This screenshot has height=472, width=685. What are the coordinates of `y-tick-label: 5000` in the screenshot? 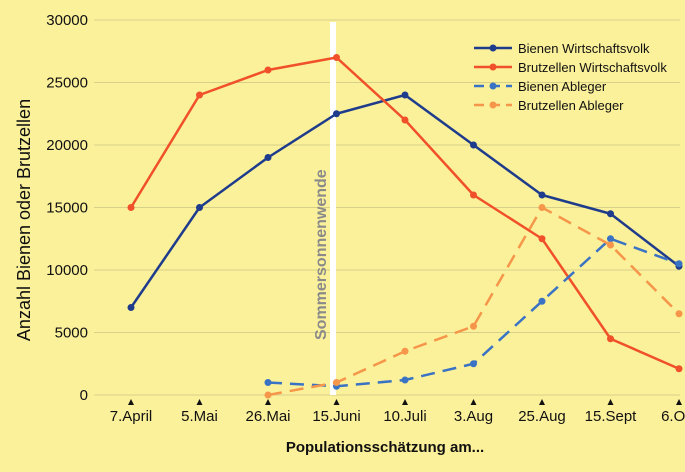 It's located at (71, 333).